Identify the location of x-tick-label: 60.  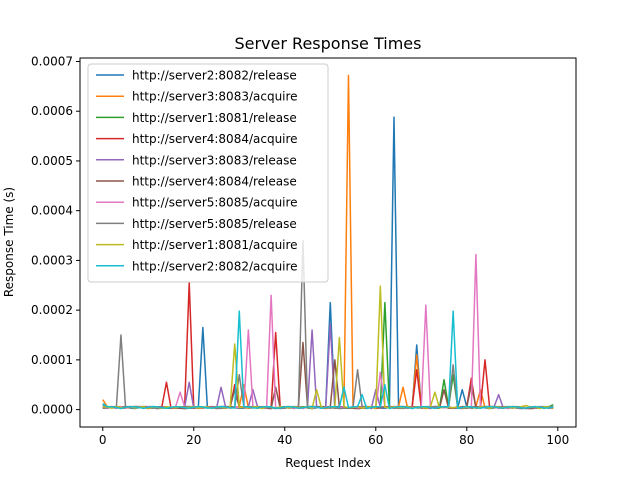
(375, 440).